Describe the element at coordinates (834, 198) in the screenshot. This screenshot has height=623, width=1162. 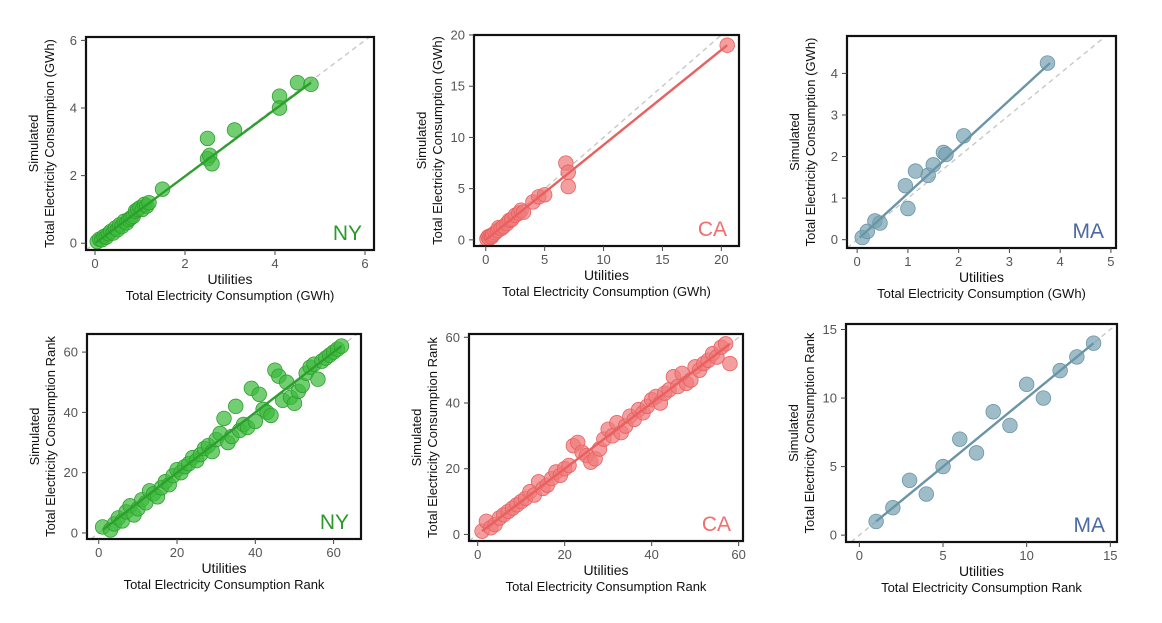
I see `y-tick-label: 1` at that location.